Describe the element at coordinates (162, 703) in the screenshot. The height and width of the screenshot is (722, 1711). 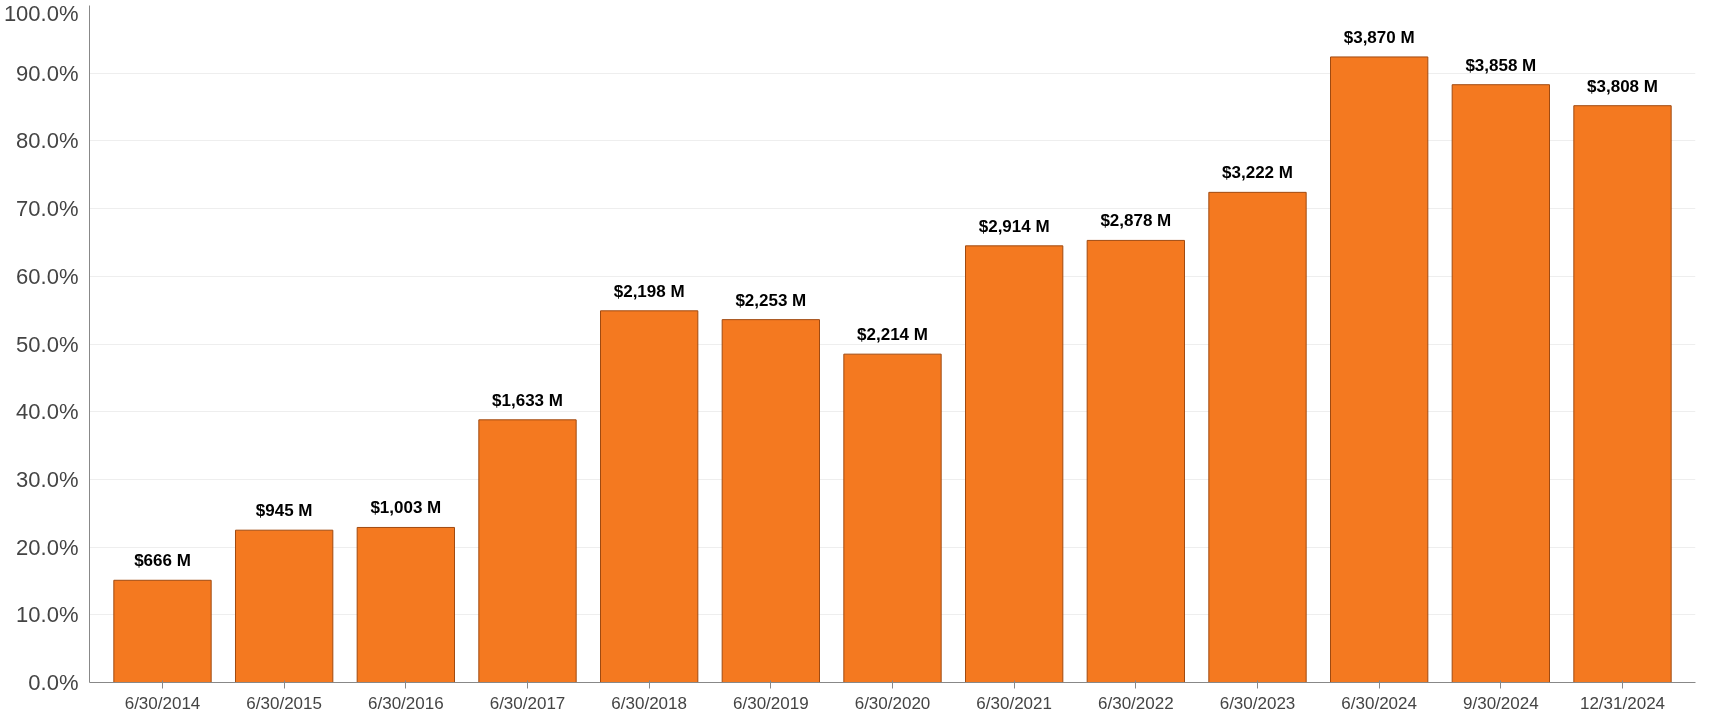
I see `x-tick-label: 6/30/2014` at that location.